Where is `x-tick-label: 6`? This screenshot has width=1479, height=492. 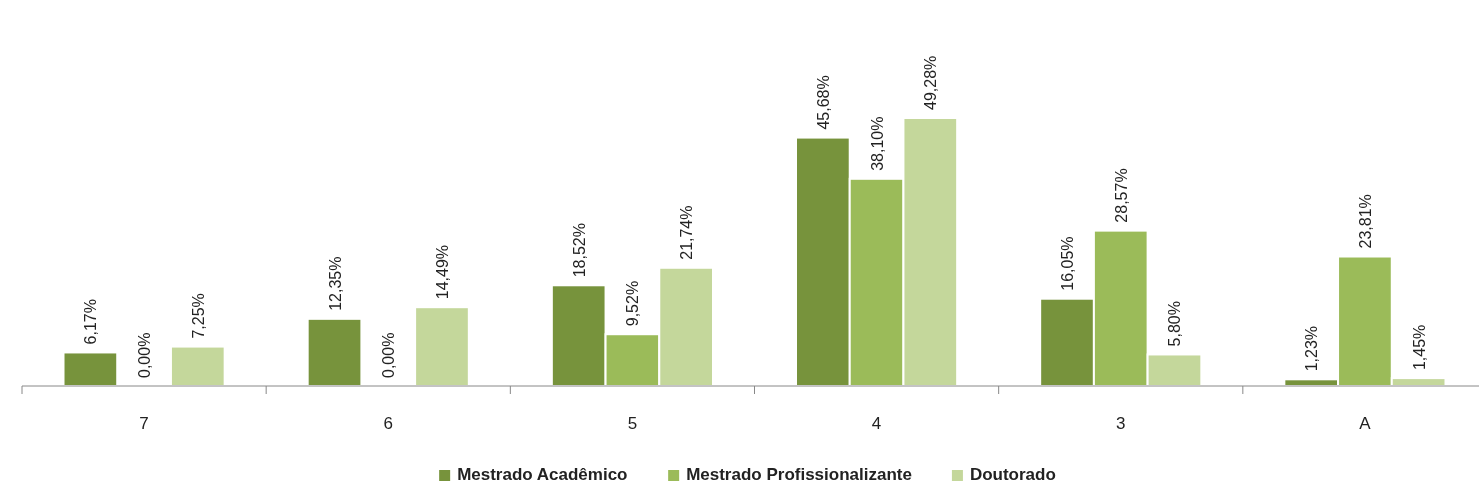
x-tick-label: 6 is located at coordinates (388, 423).